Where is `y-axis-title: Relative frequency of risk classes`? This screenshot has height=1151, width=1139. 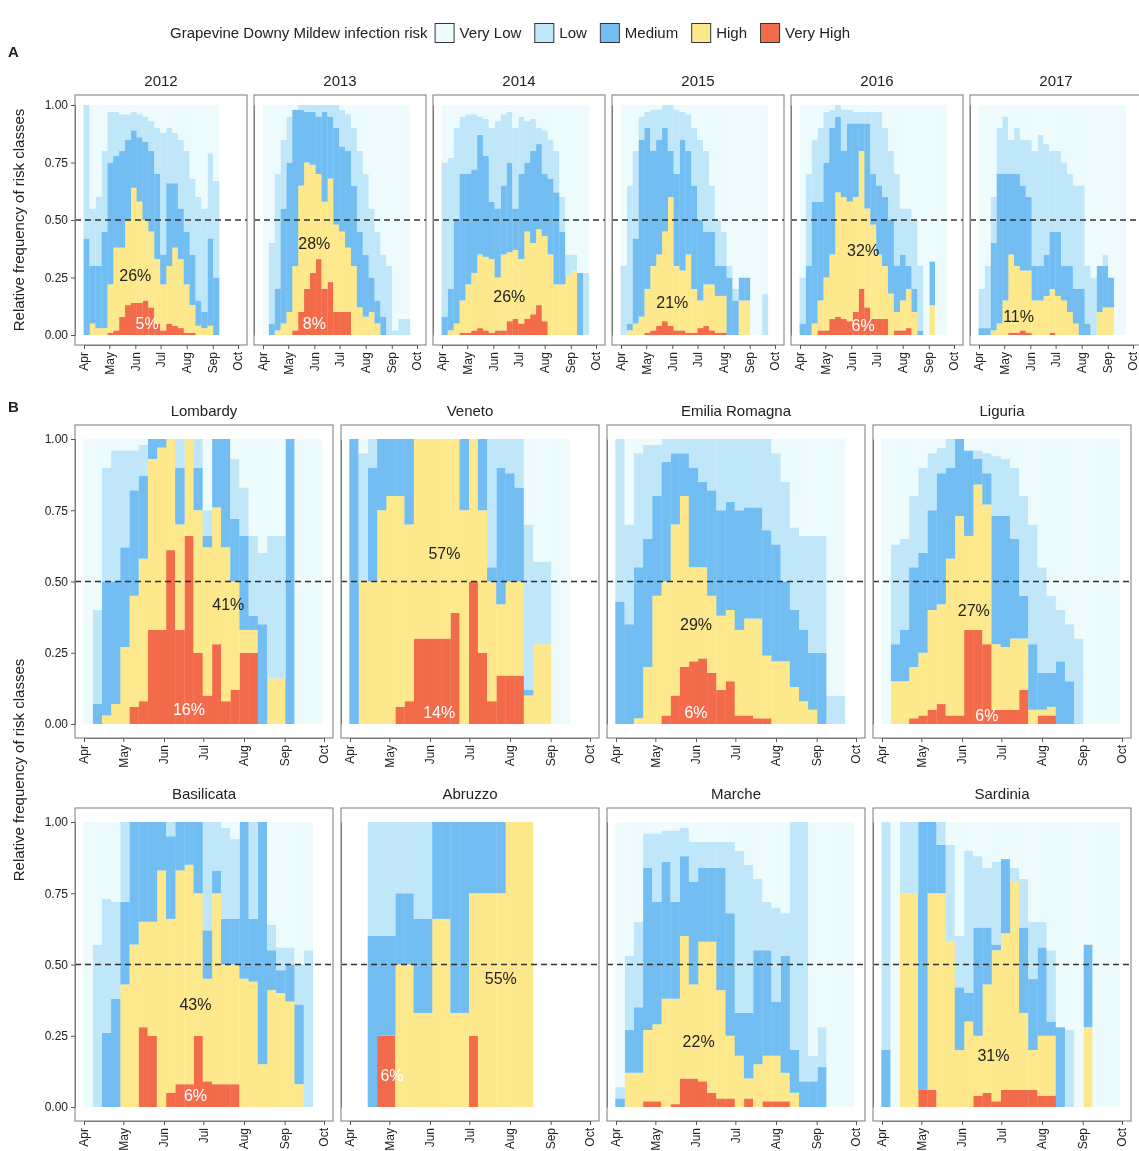
y-axis-title: Relative frequency of risk classes is located at coordinates (18, 770).